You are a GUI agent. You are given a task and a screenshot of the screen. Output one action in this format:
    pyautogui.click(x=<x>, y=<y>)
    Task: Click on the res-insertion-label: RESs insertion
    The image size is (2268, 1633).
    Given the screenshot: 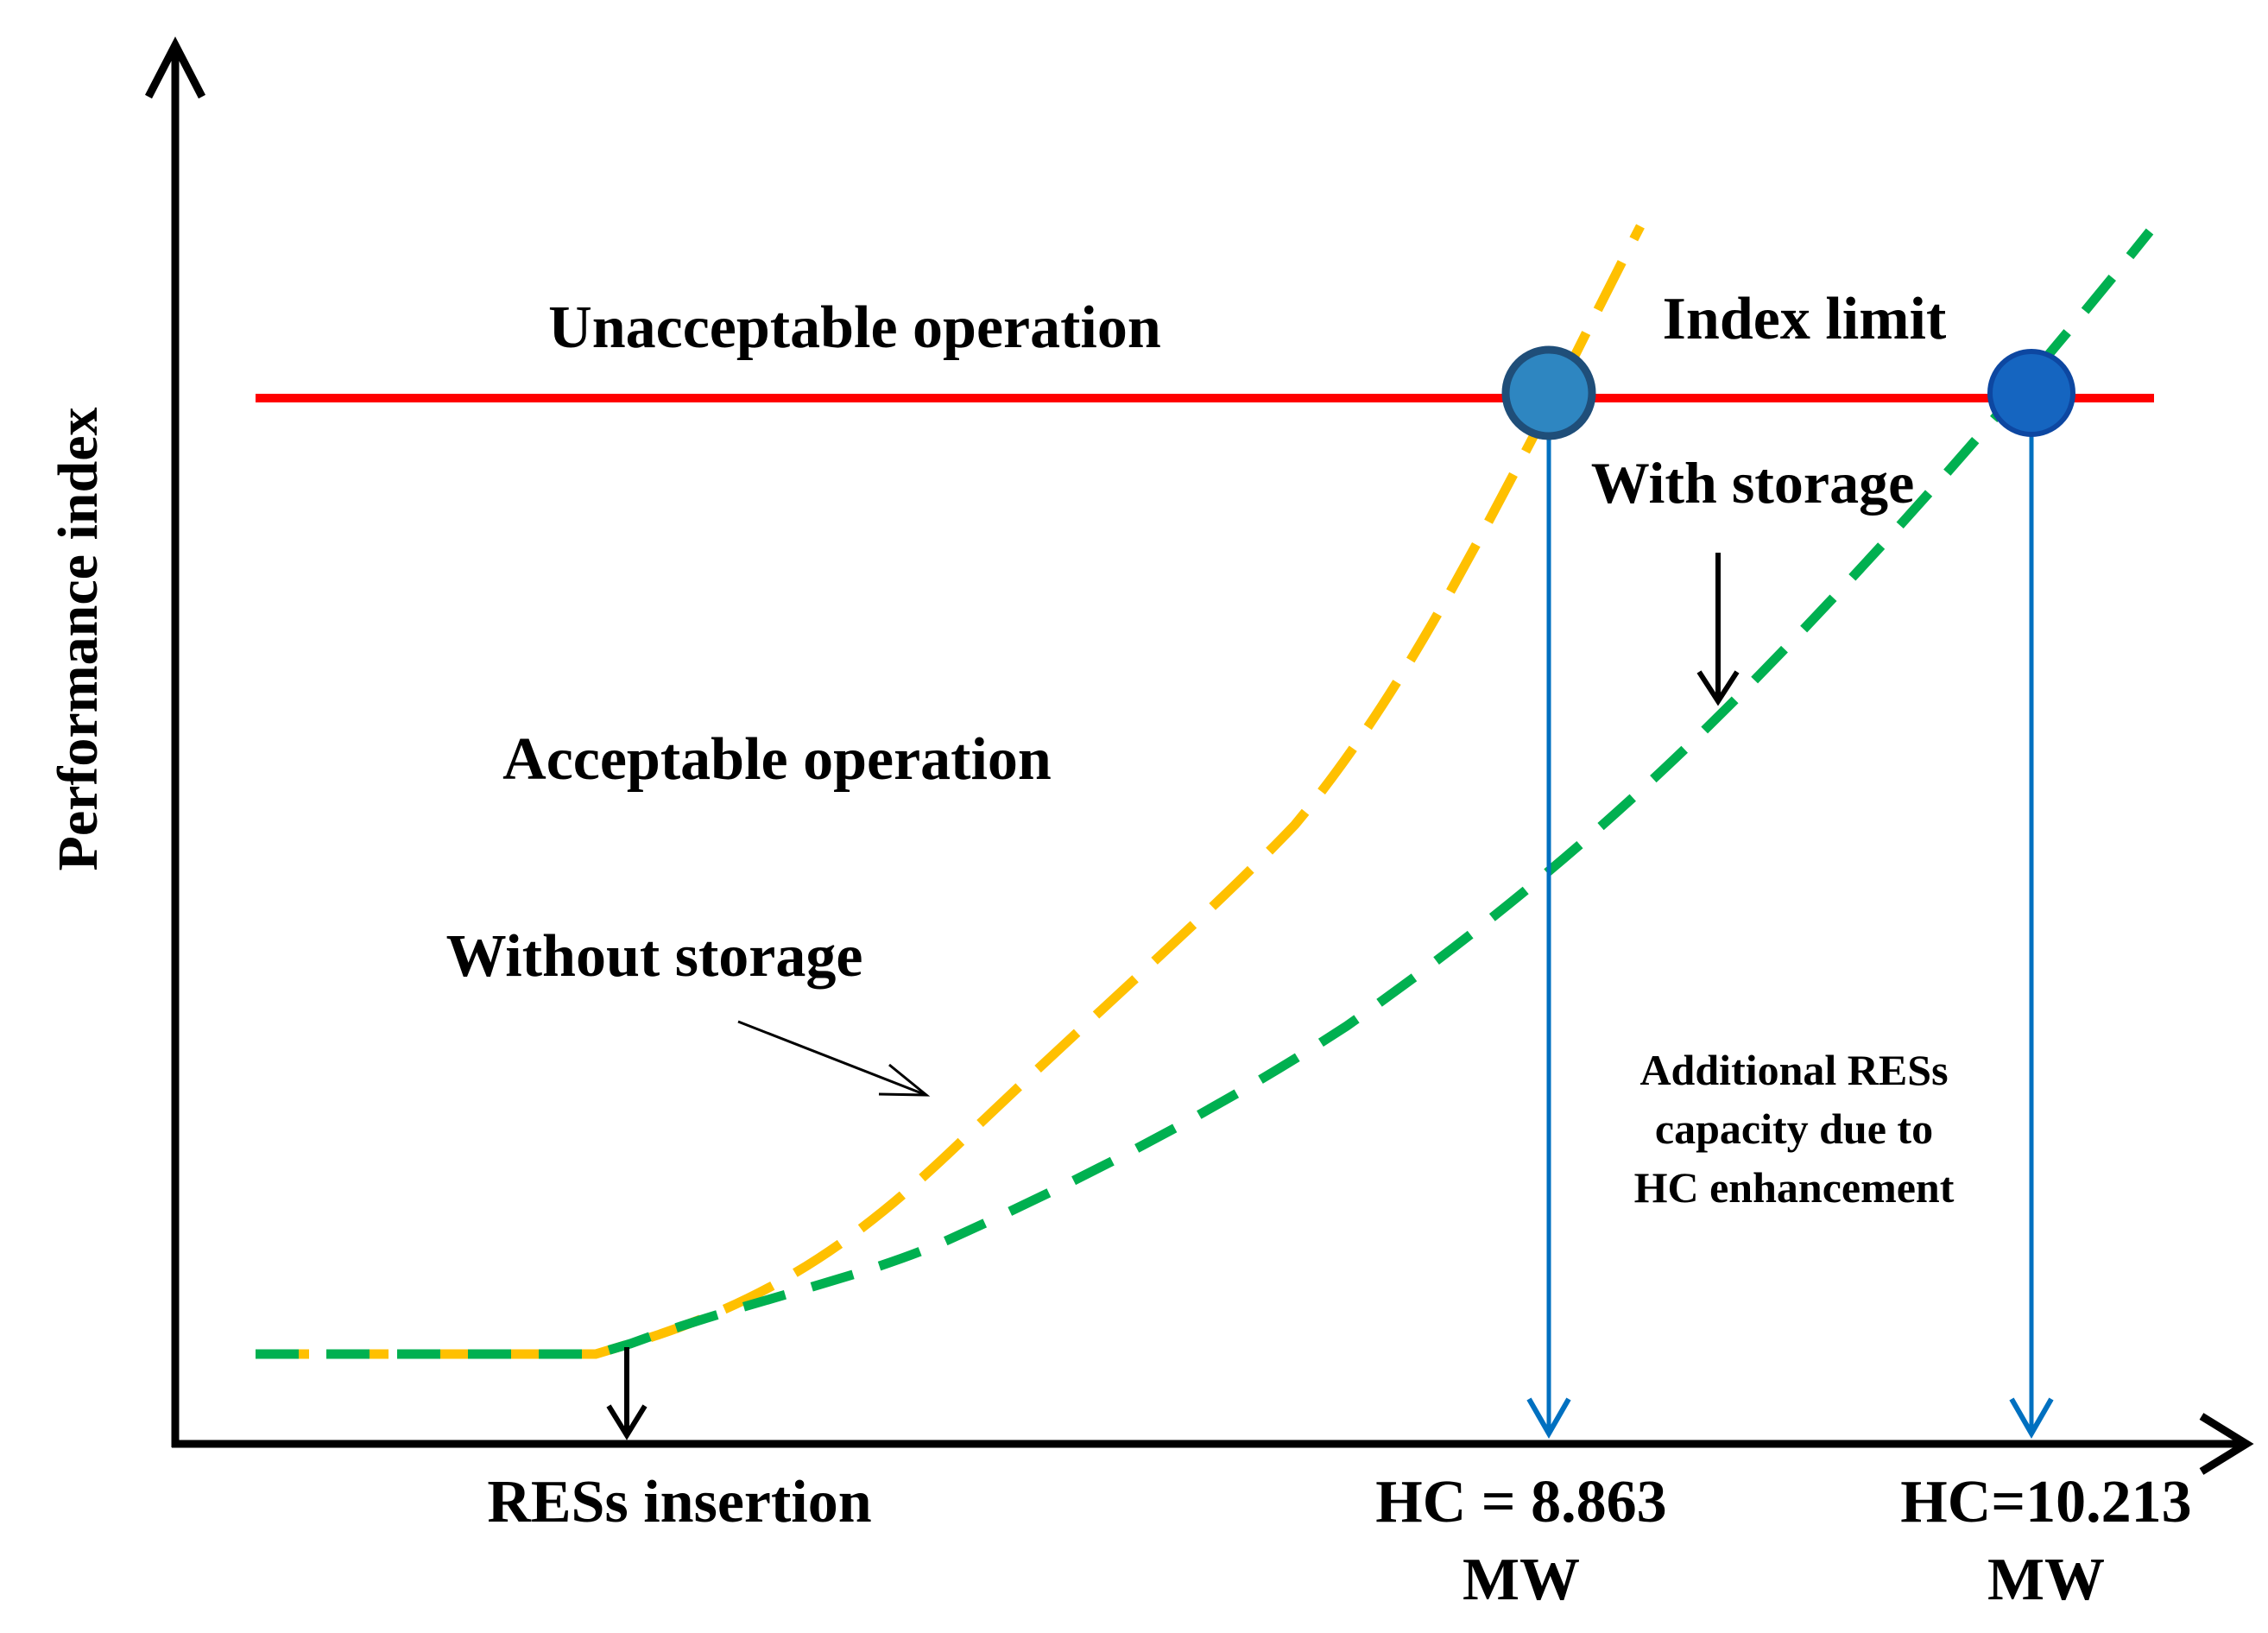 What is the action you would take?
    pyautogui.click(x=679, y=1502)
    